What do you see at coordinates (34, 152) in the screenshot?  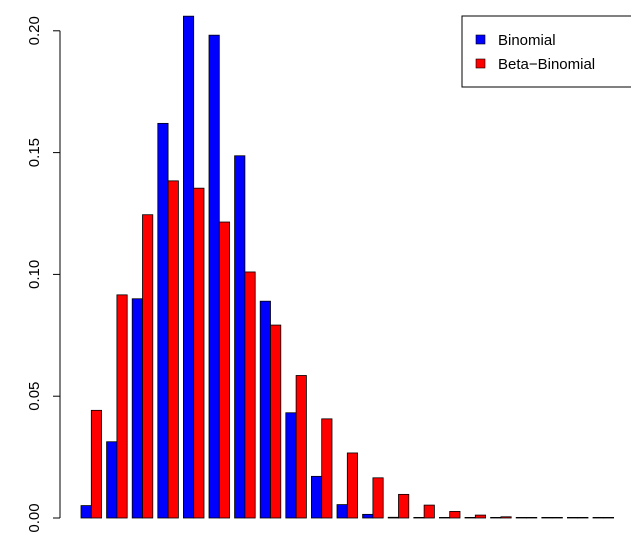 I see `y-tick-label: 0.15` at bounding box center [34, 152].